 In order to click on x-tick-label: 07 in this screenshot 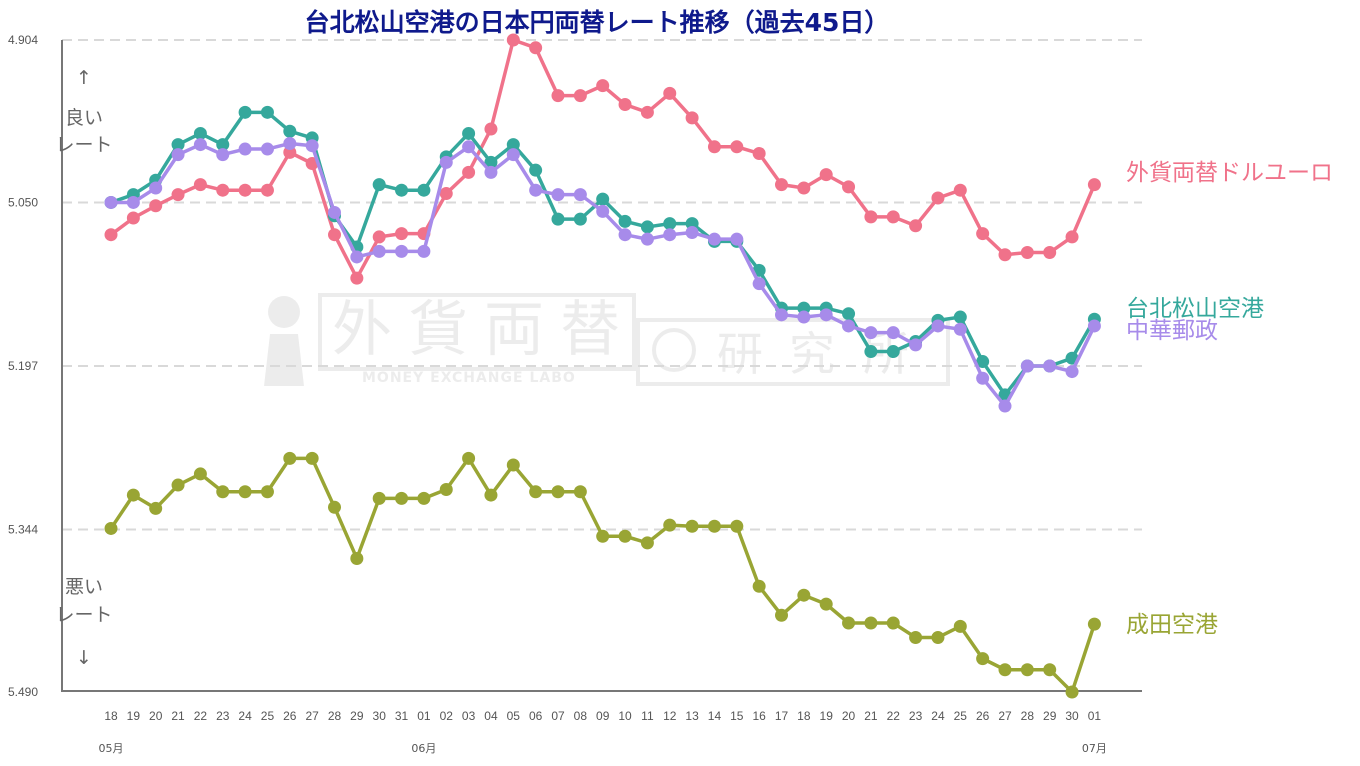, I will do `click(558, 716)`.